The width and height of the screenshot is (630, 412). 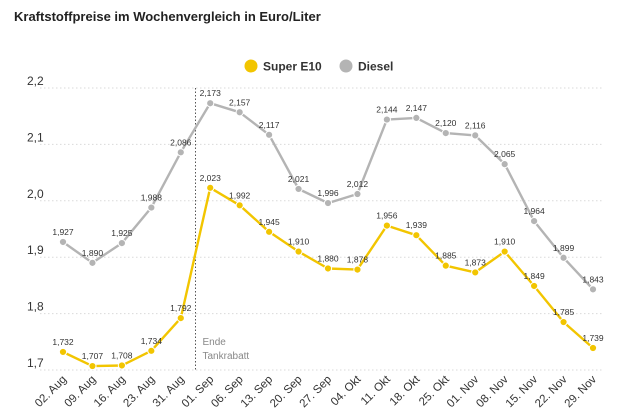 I want to click on series-1-label-1: 1,890, so click(x=93, y=253).